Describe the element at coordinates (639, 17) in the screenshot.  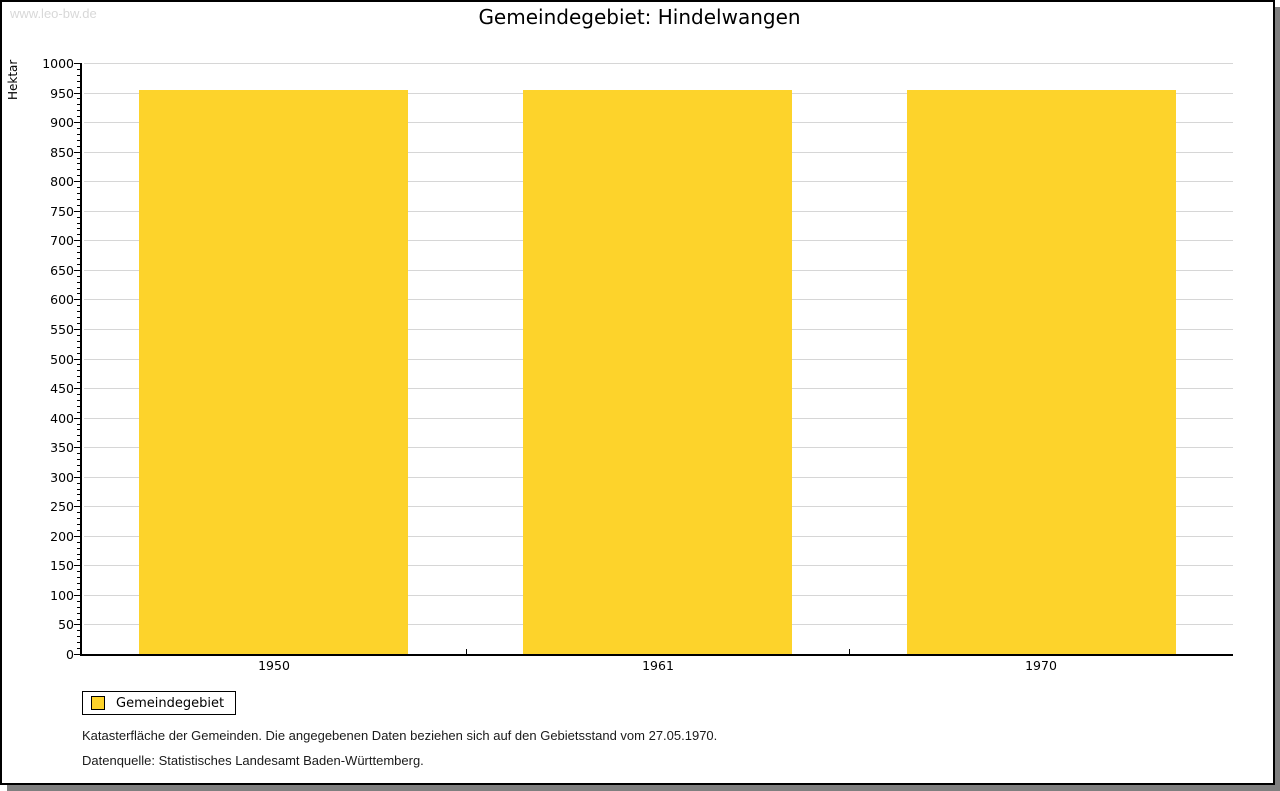
I see `chart-title: Gemeindegebiet: Hindelwangen` at that location.